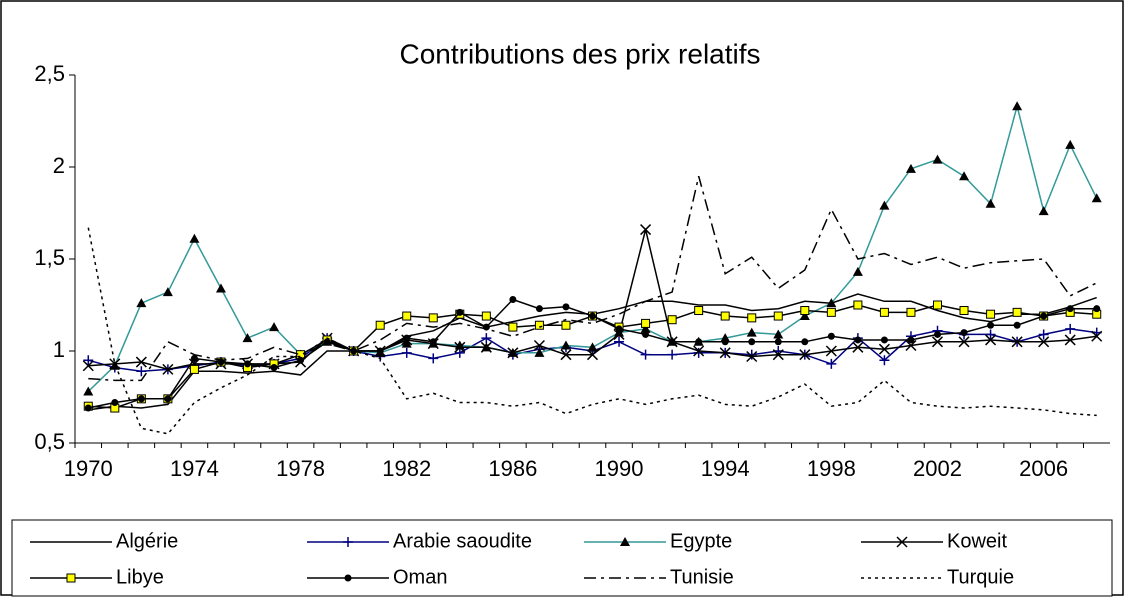  I want to click on legend-label: Oman, so click(420, 577).